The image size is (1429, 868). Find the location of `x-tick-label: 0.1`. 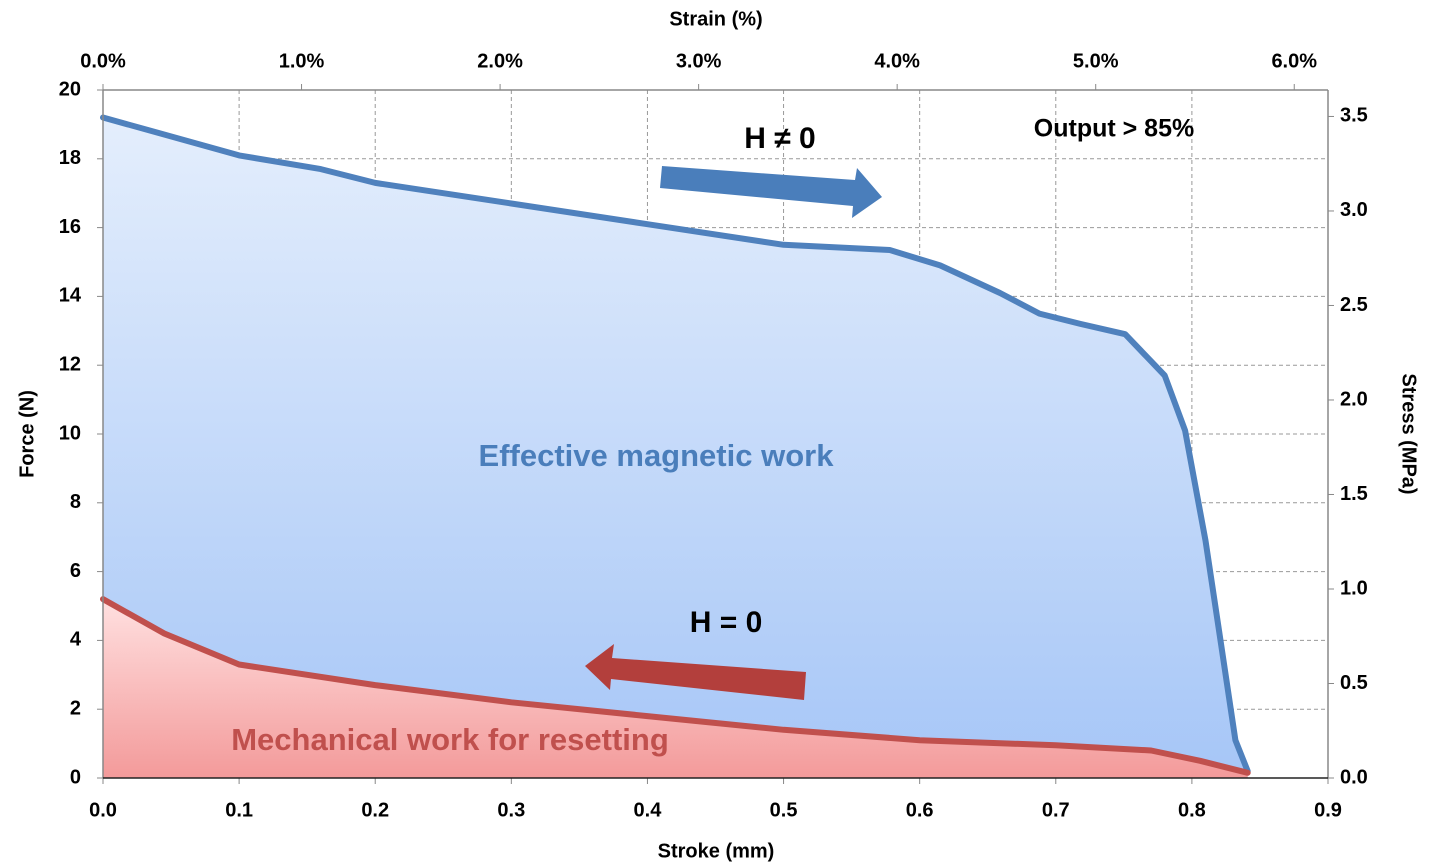

x-tick-label: 0.1 is located at coordinates (239, 810).